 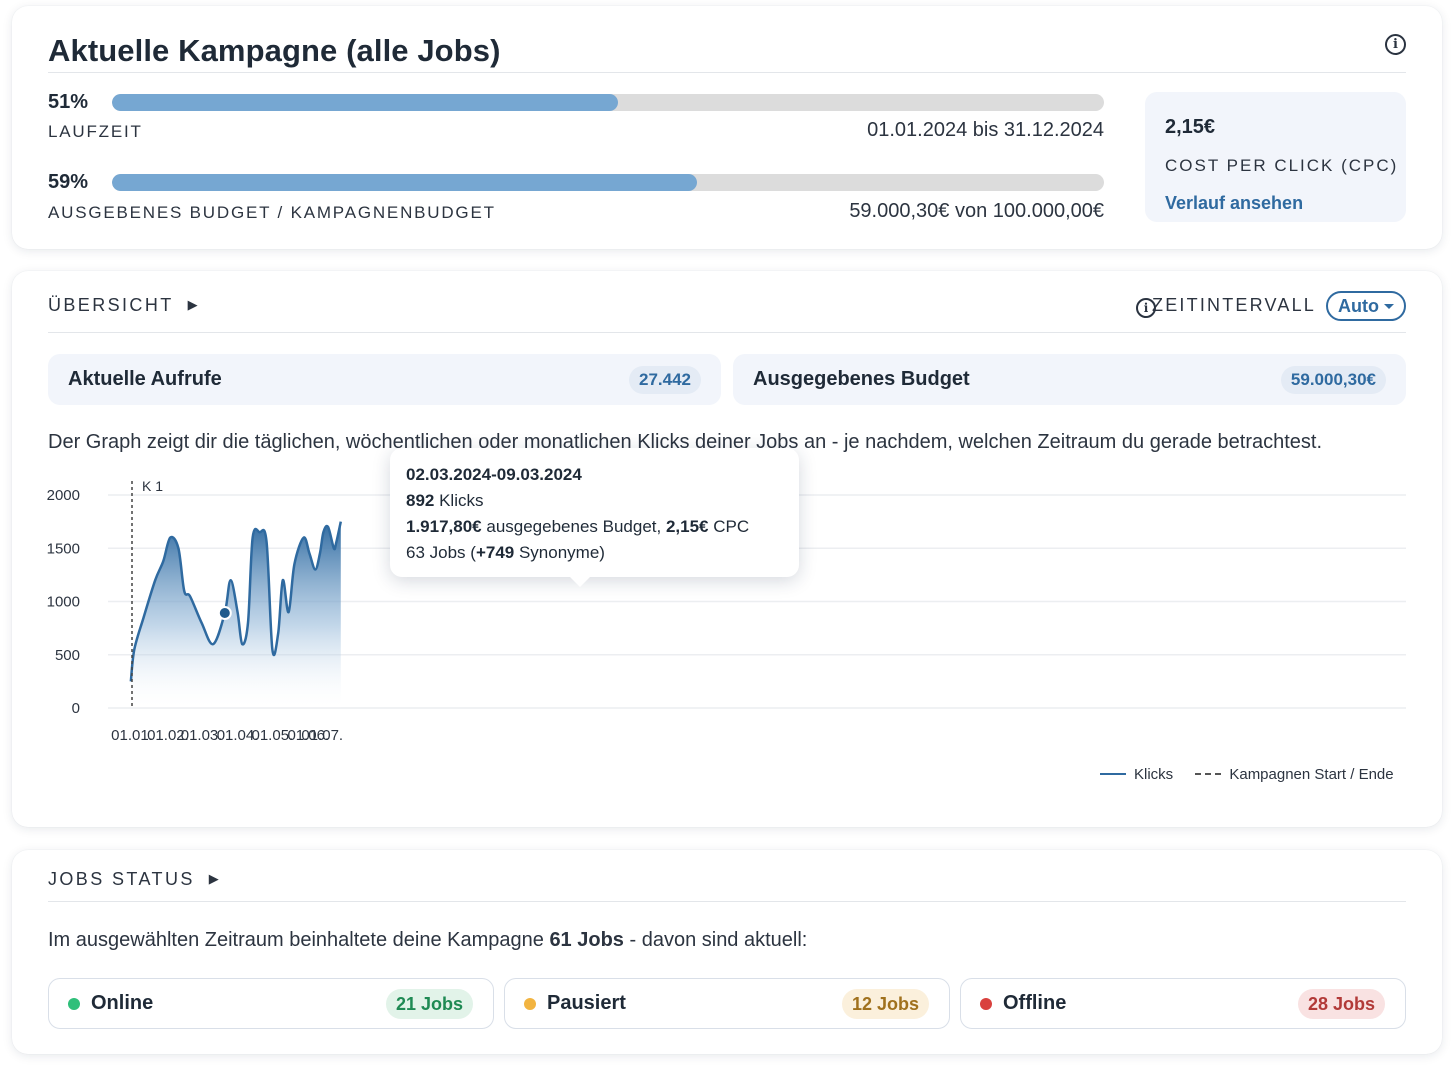 I want to click on interval-label: ZEITINTERVALL, so click(x=1234, y=305).